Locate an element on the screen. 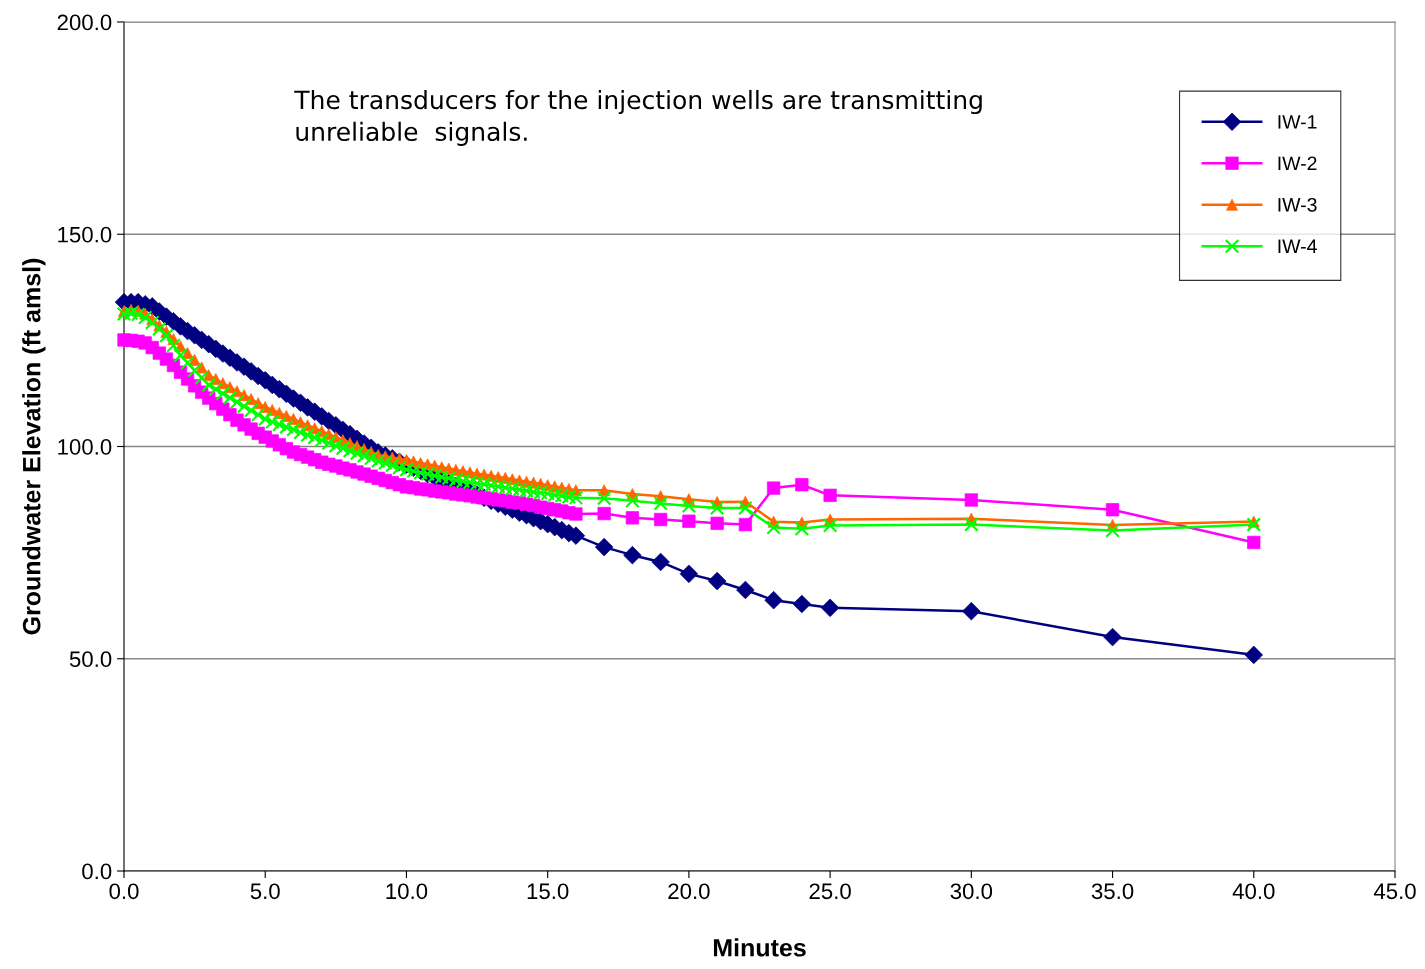 The image size is (1425, 969). x-tick-label: 20.0 is located at coordinates (689, 891).